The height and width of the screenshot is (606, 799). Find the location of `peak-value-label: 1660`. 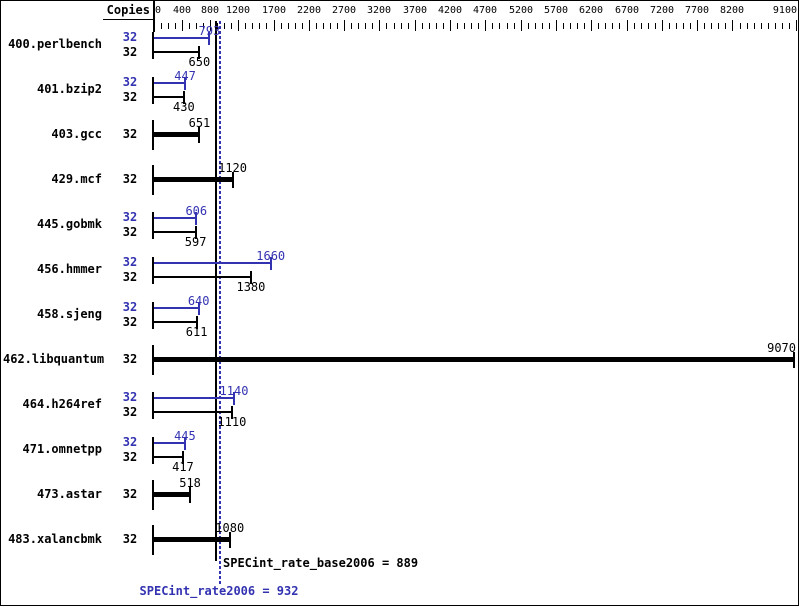

peak-value-label: 1660 is located at coordinates (271, 255).